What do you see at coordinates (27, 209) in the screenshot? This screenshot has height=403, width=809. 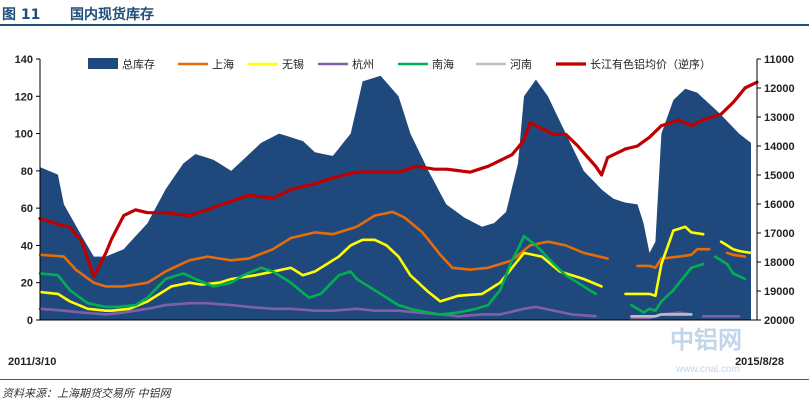 I see `left-tick-label: 60` at bounding box center [27, 209].